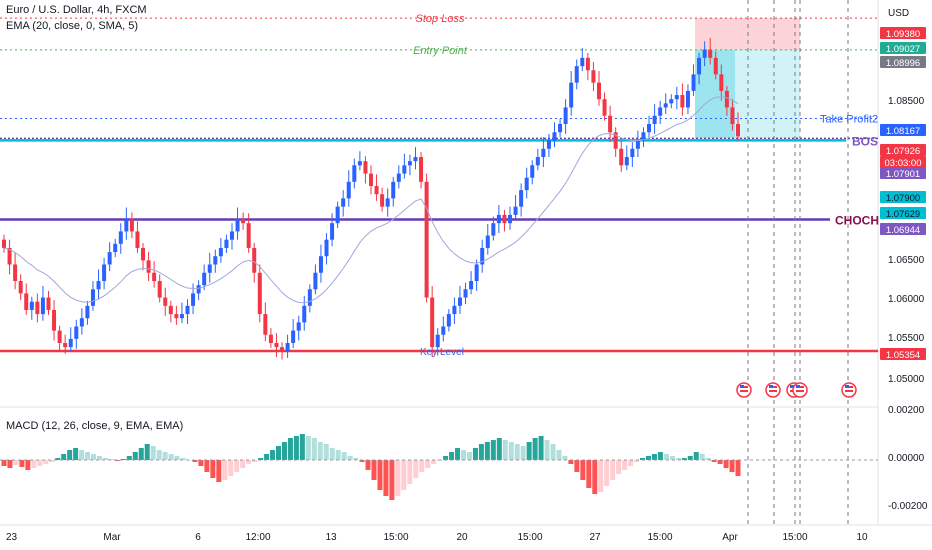 This screenshot has width=932, height=550. Describe the element at coordinates (906, 299) in the screenshot. I see `price-tick: 1.06000` at that location.